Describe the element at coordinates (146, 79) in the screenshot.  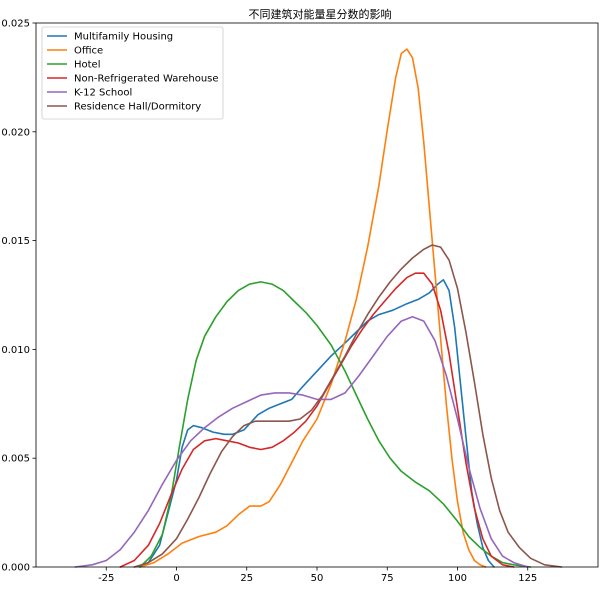
I see `legend-label: Non-Refrigerated Warehouse` at that location.